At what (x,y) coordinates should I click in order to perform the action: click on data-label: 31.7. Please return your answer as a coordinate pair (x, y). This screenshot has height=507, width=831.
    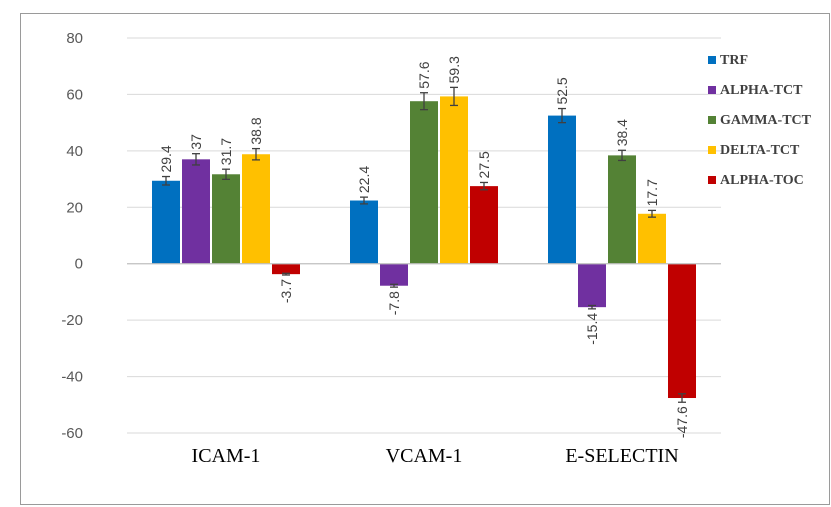
    Looking at the image, I should click on (226, 151).